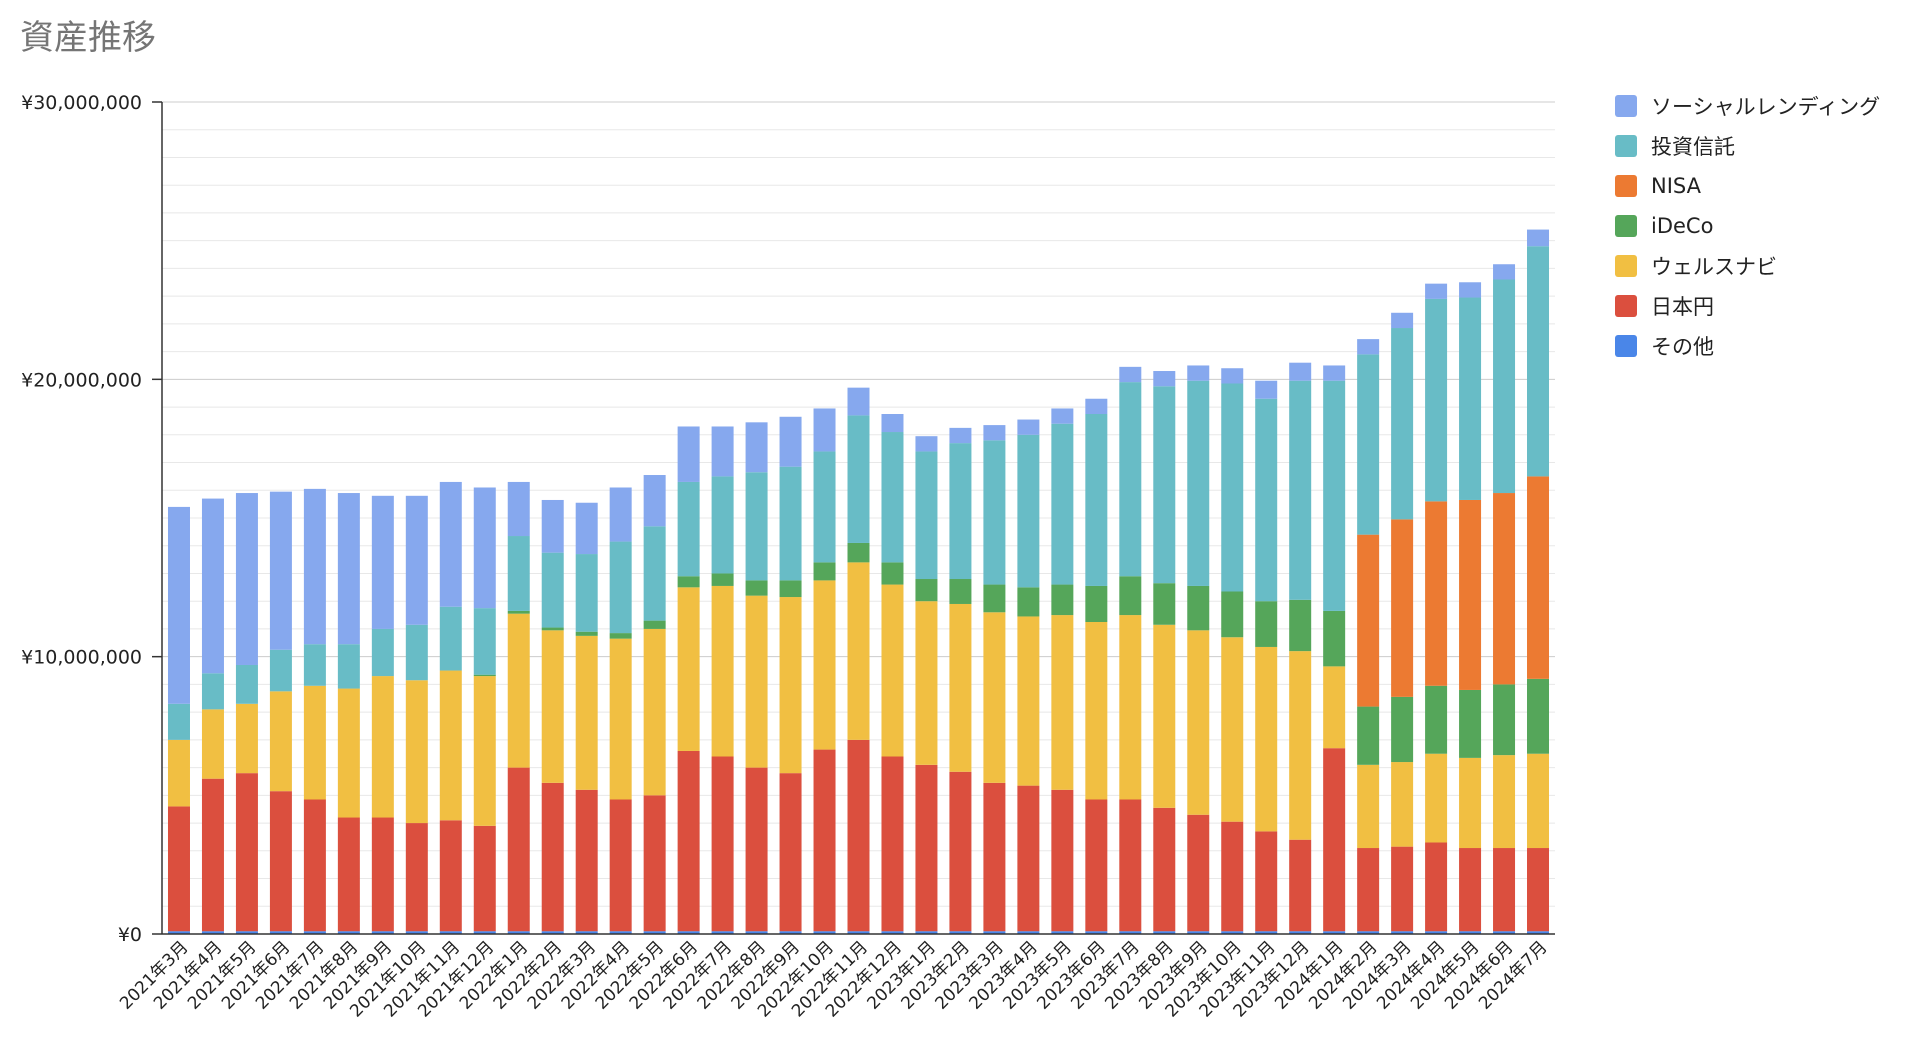 The height and width of the screenshot is (1044, 1920). What do you see at coordinates (1747, 106) in the screenshot?
I see `legend-item: ソーシャルレンディング` at bounding box center [1747, 106].